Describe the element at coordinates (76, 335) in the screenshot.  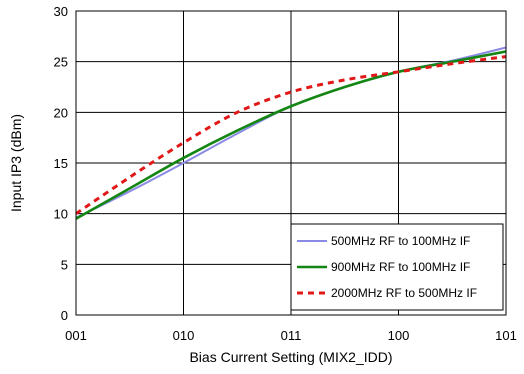
I see `x-tick-label: 001` at that location.